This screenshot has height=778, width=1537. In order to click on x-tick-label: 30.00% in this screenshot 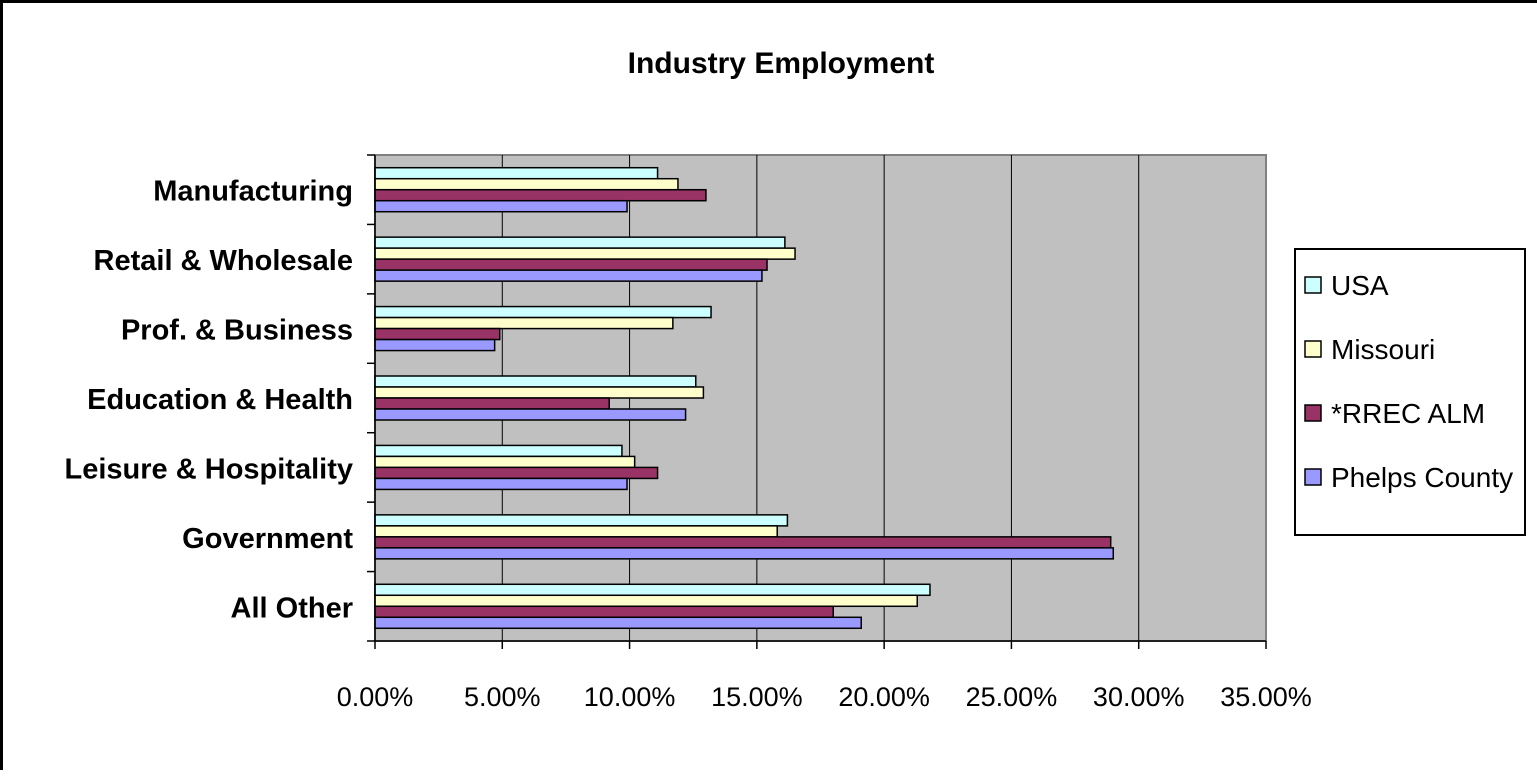, I will do `click(1139, 697)`.